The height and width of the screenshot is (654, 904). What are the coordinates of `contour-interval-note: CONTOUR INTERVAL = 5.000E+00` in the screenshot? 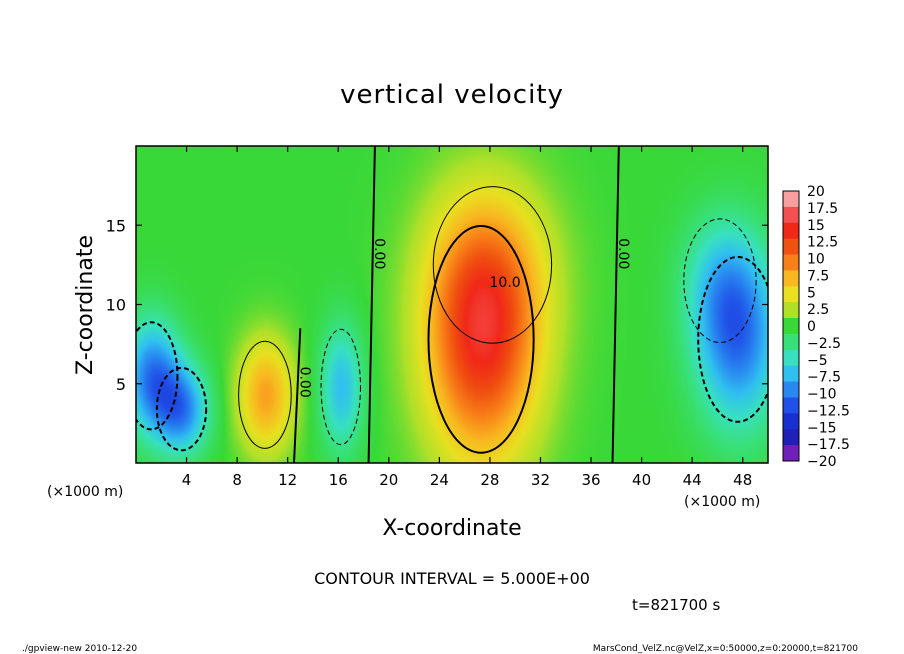 It's located at (452, 578).